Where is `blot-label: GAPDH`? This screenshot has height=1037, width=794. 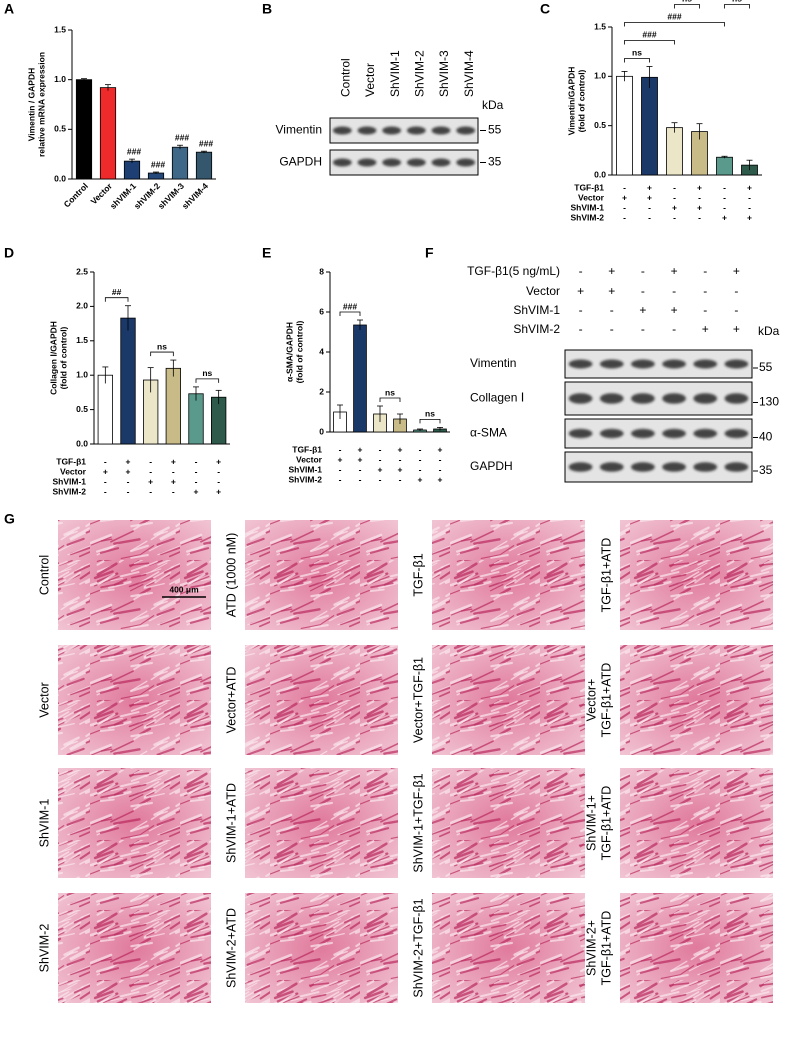 blot-label: GAPDH is located at coordinates (491, 466).